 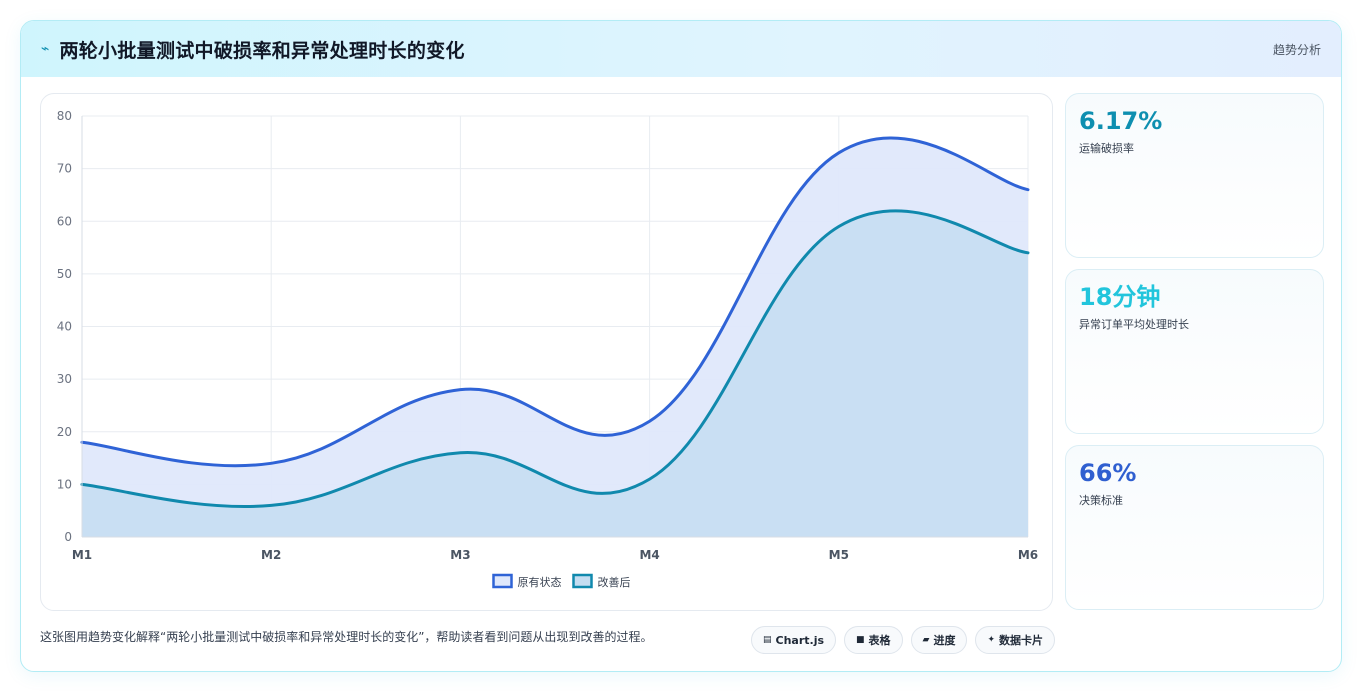 I want to click on stat-card-damage-rate: 6.17% 运输破损率, so click(x=1194, y=175).